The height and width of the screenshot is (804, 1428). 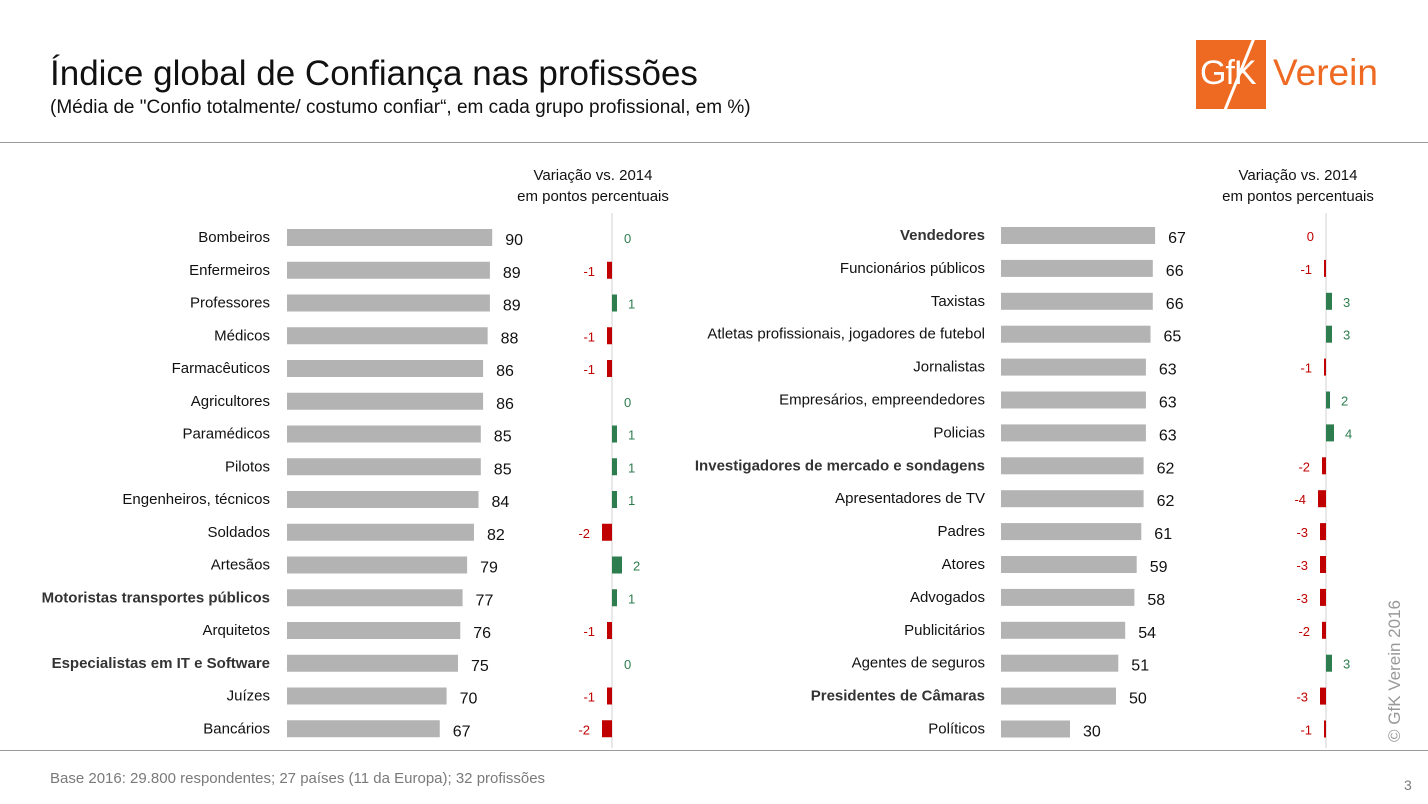 I want to click on right-change-header: Variação vs. 2014 em pontos percentuais, so click(x=1298, y=186).